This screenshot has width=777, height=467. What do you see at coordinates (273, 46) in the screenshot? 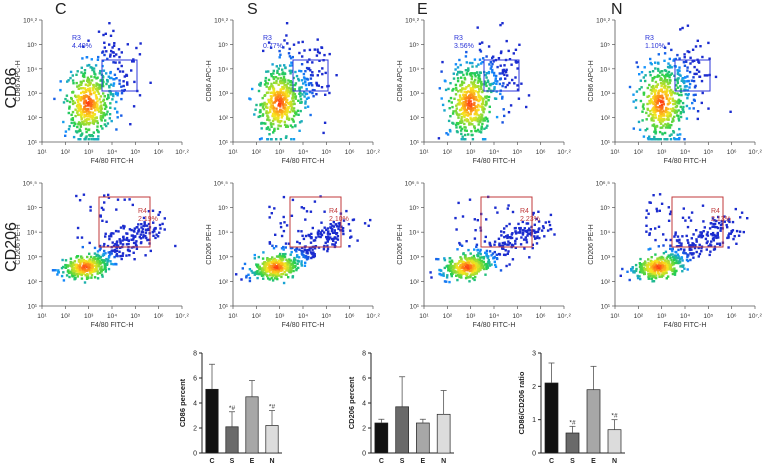
I see `gate-value: 0.77%` at bounding box center [273, 46].